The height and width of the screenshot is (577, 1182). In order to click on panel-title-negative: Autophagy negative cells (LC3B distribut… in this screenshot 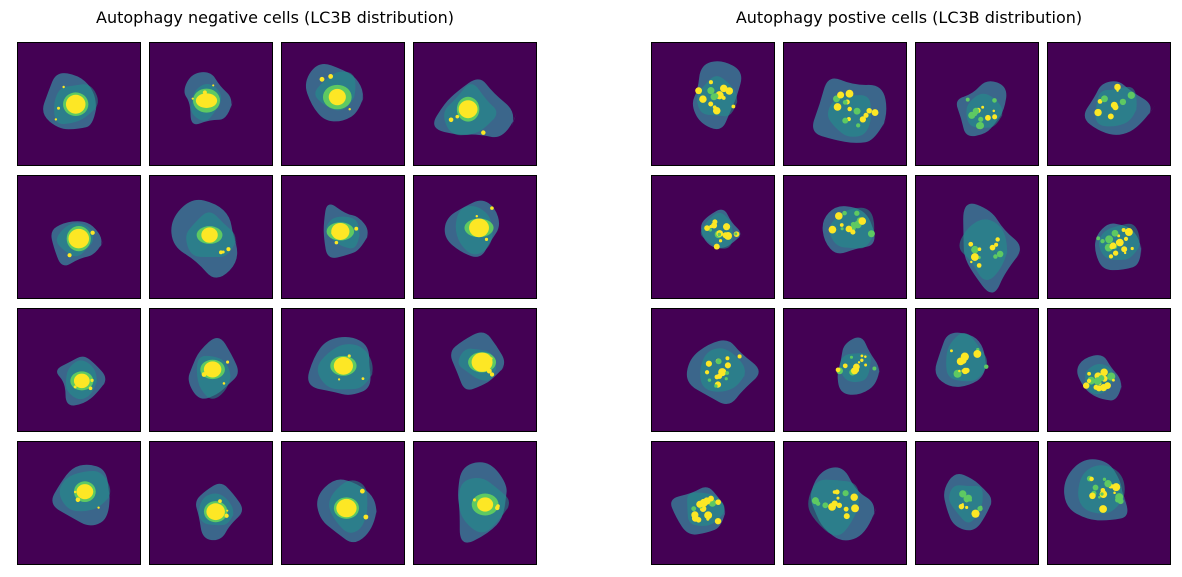, I will do `click(275, 17)`.